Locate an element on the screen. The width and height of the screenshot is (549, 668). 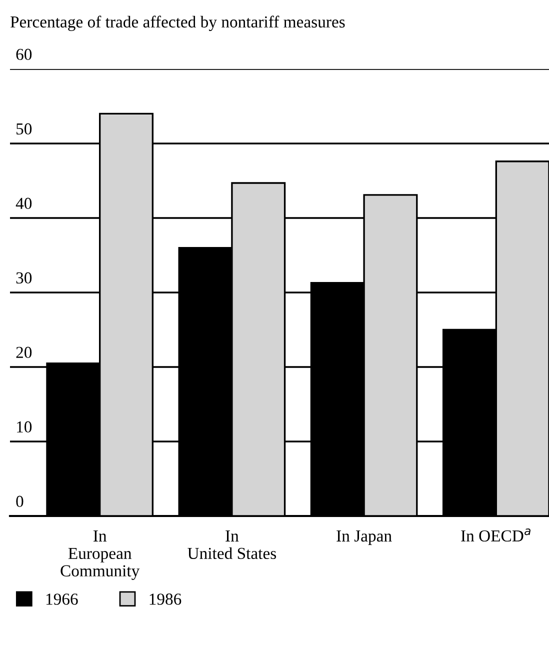
x-tick-label: In European Community is located at coordinates (100, 555).